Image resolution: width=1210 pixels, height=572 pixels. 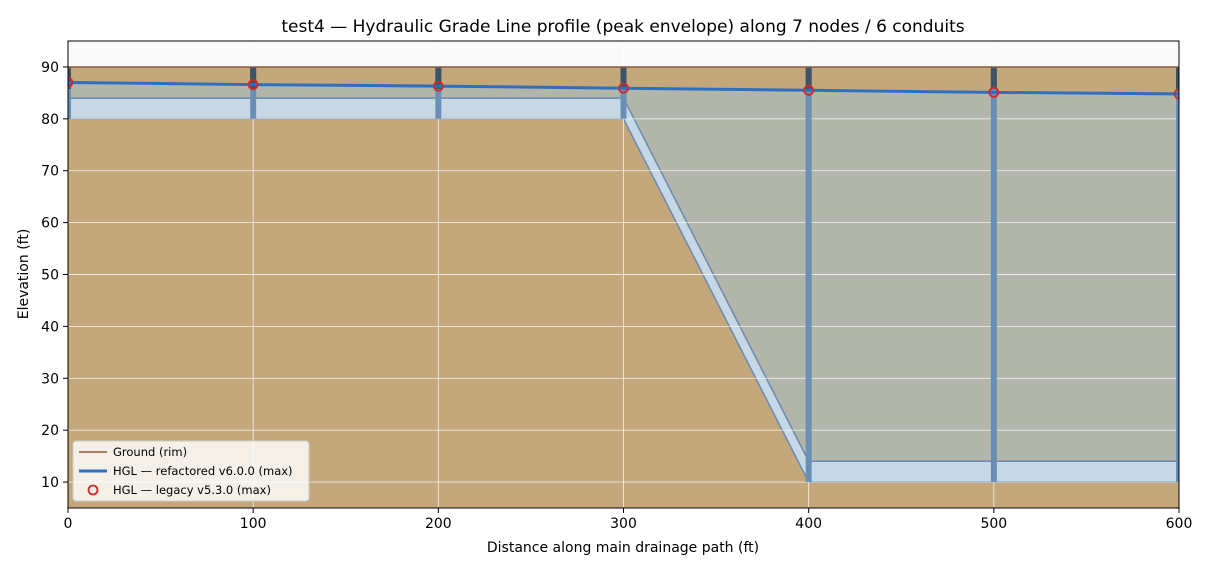 I want to click on y-tick-label: 70, so click(x=50, y=172).